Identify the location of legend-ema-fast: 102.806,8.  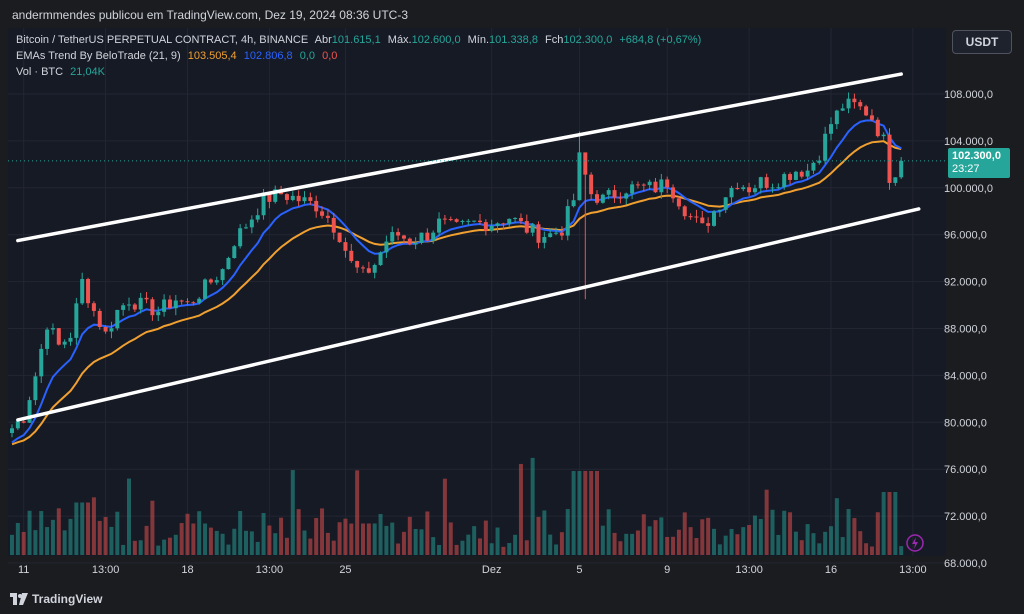
(268, 56).